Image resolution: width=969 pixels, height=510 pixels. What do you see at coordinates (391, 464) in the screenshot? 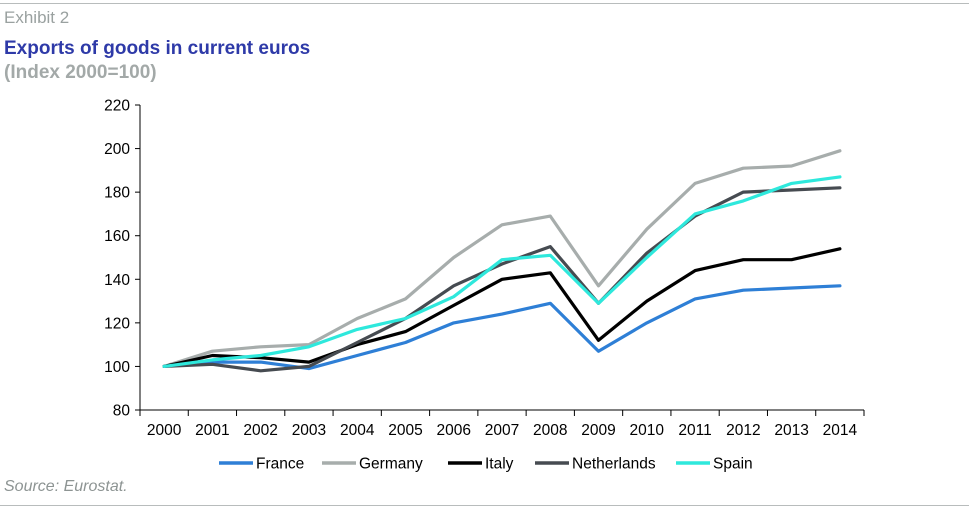
I see `legend-label-germany: Germany` at bounding box center [391, 464].